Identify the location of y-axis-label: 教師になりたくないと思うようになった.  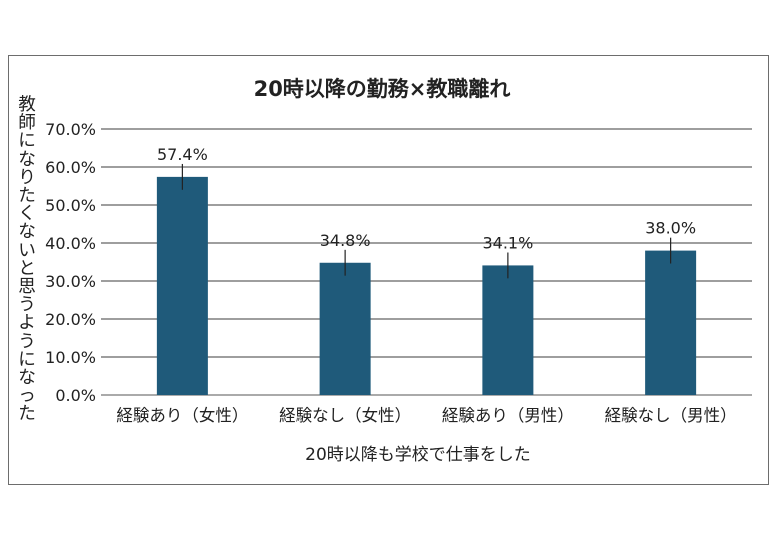
(27, 260).